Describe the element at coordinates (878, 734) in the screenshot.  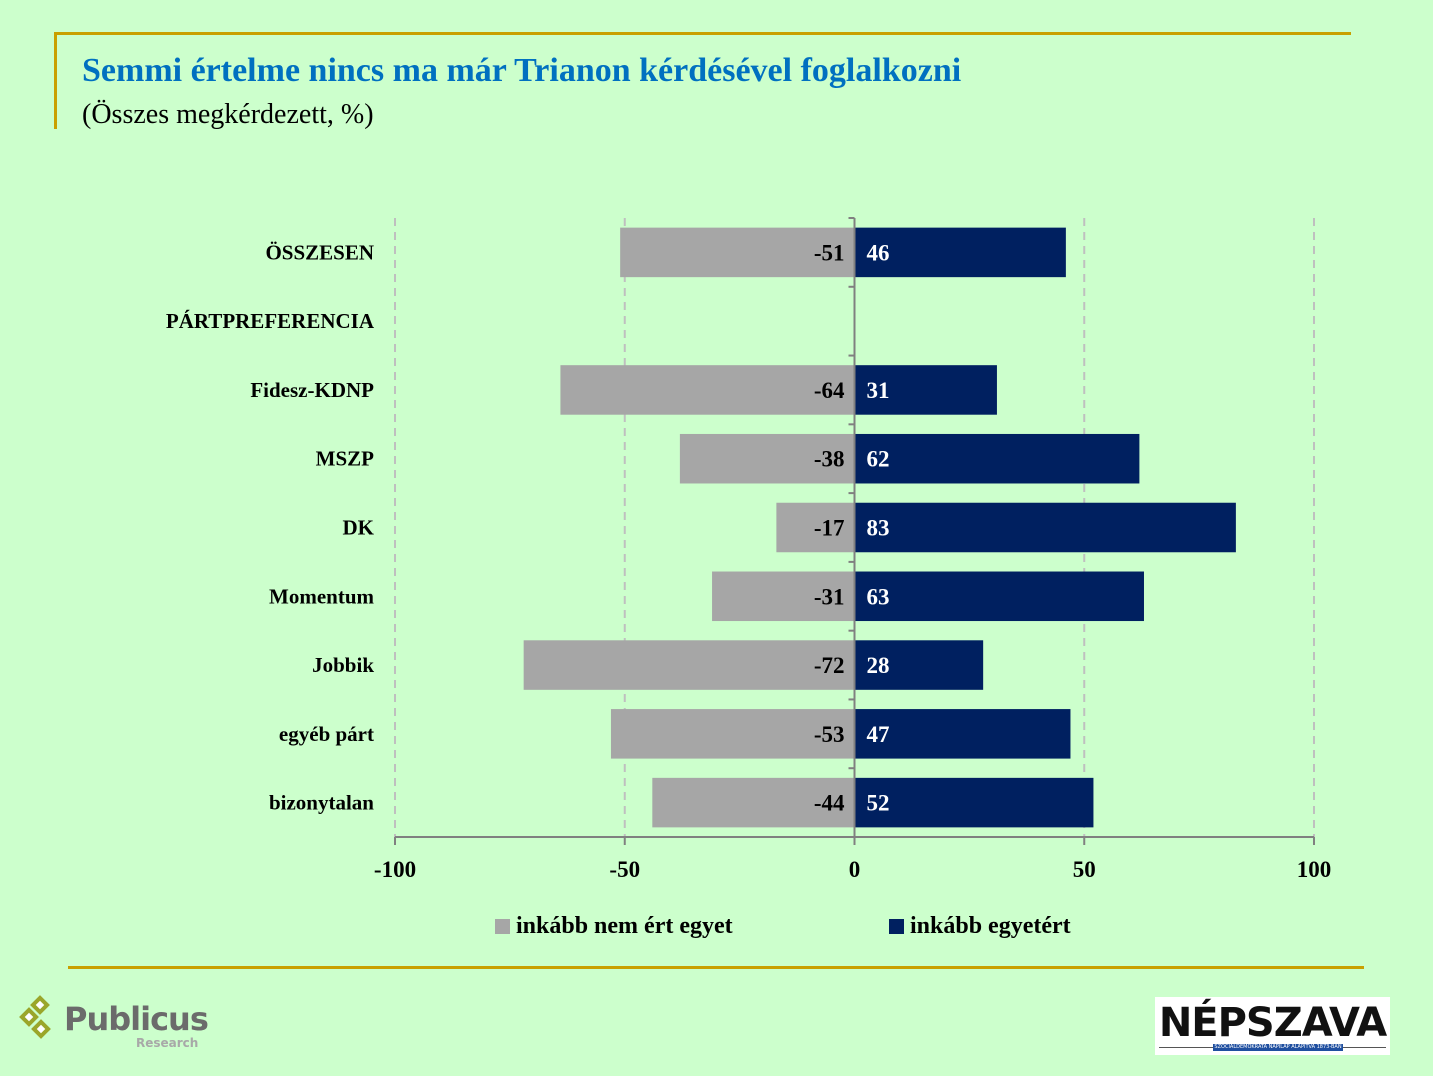
I see `data-label-agree: 47` at that location.